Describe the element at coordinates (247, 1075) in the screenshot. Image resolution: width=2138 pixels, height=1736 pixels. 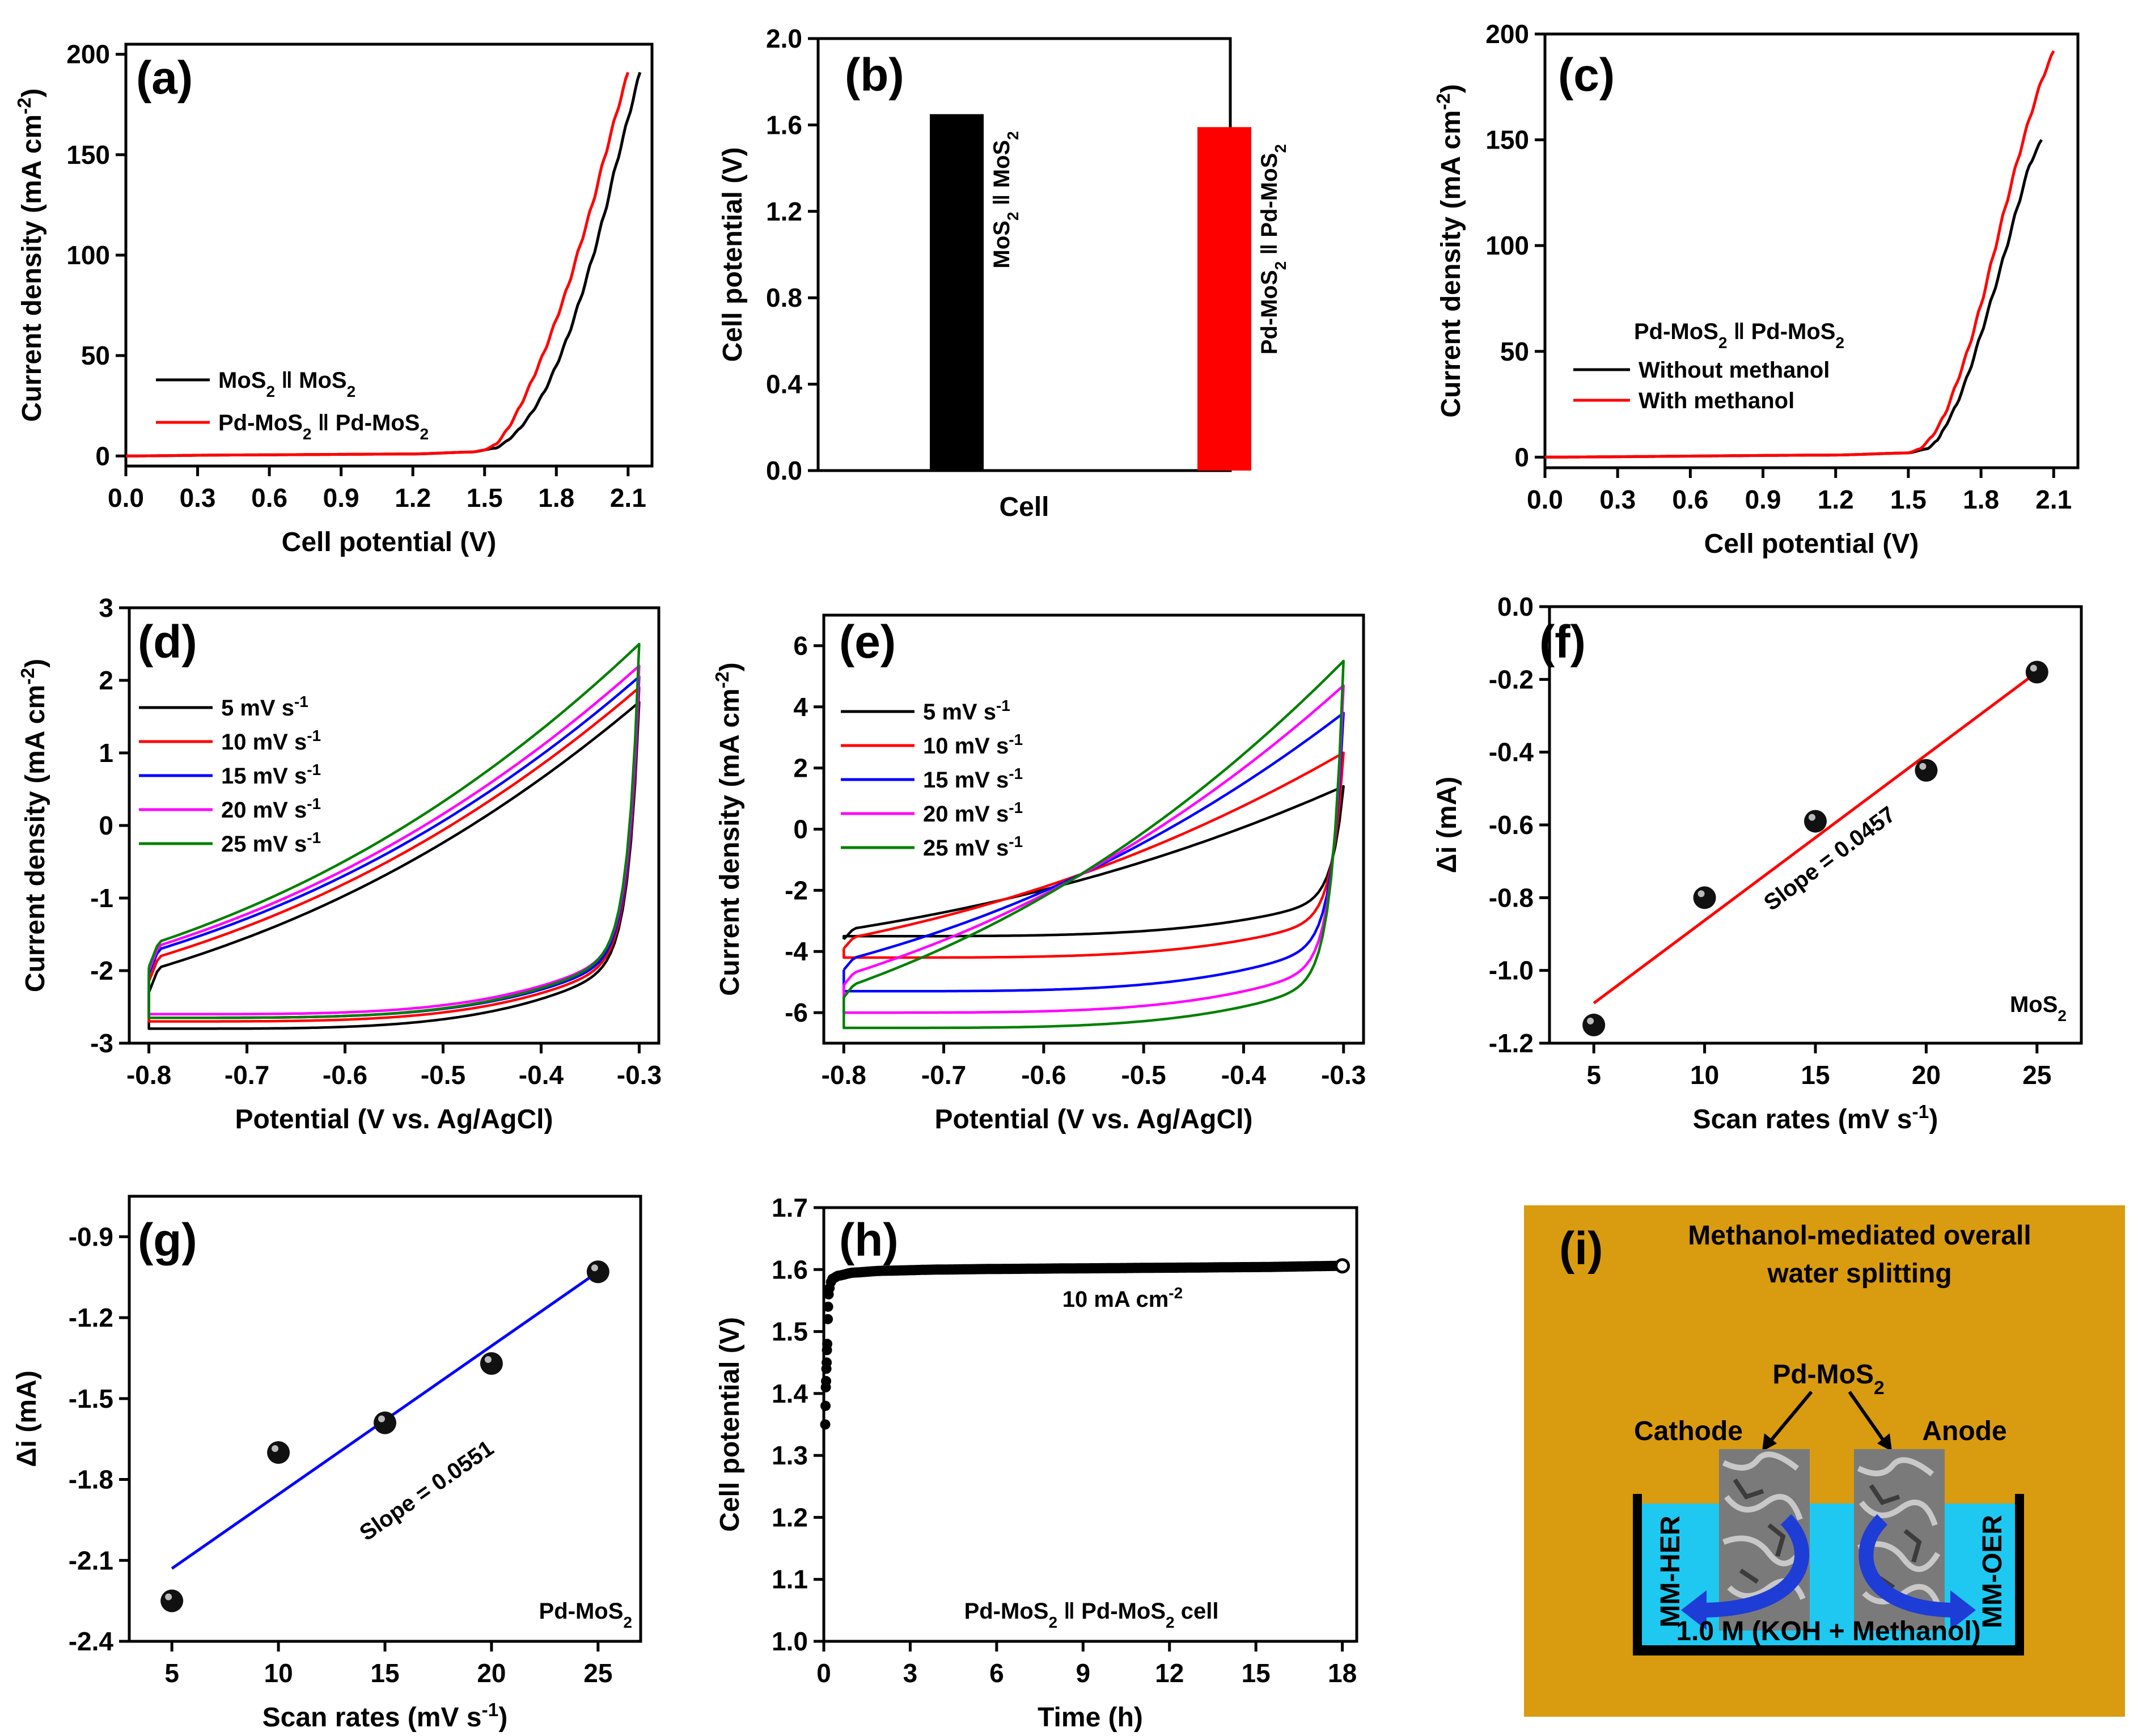
I see `x-tick-label: -0.7` at that location.